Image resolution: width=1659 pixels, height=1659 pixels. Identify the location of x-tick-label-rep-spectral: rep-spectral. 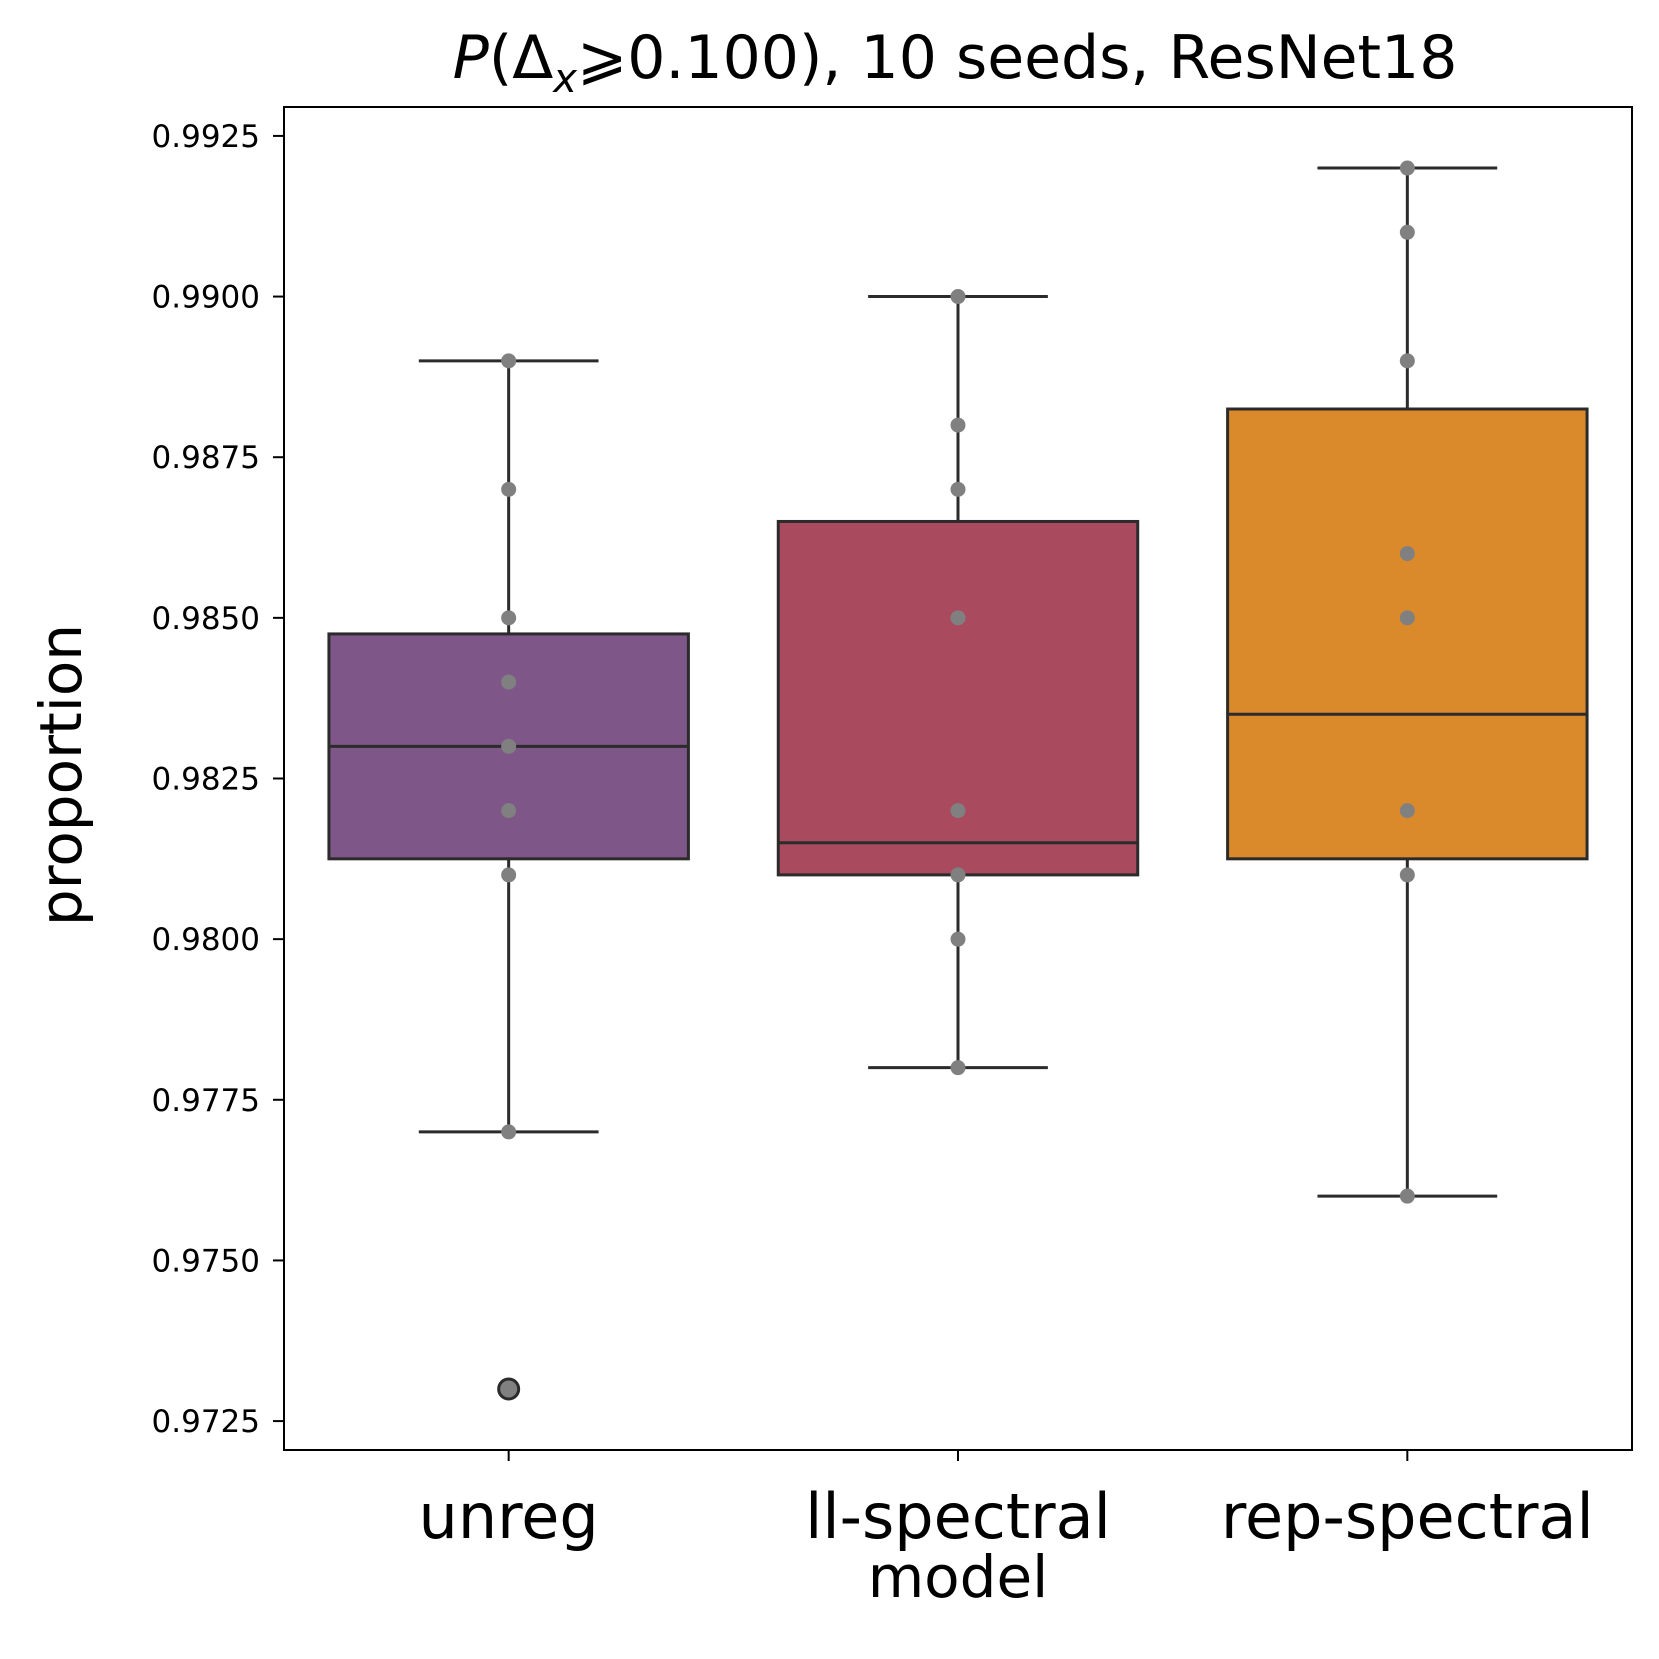
(1407, 1516).